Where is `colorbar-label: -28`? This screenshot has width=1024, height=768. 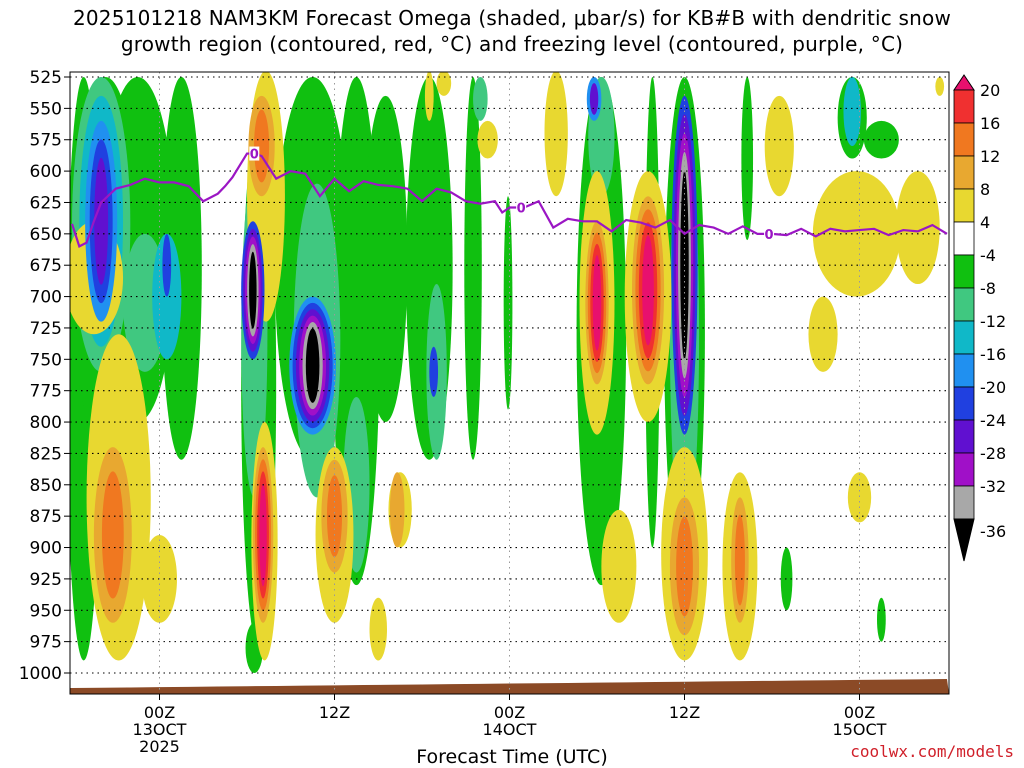 colorbar-label: -28 is located at coordinates (993, 453).